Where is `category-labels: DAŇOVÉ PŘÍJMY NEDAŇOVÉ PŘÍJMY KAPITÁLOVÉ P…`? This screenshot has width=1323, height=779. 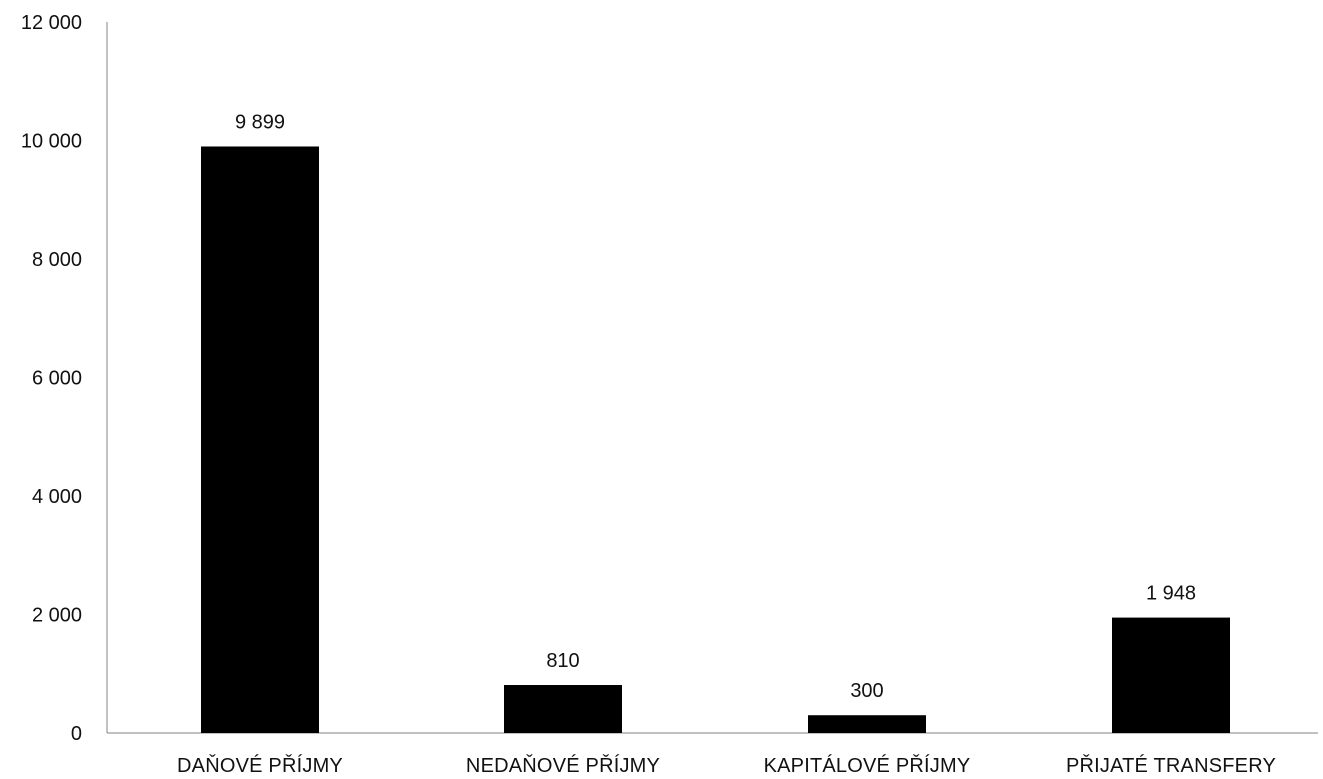
category-labels: DAŇOVÉ PŘÍJMY NEDAŇOVÉ PŘÍJMY KAPITÁLOVÉ P… is located at coordinates (726, 765).